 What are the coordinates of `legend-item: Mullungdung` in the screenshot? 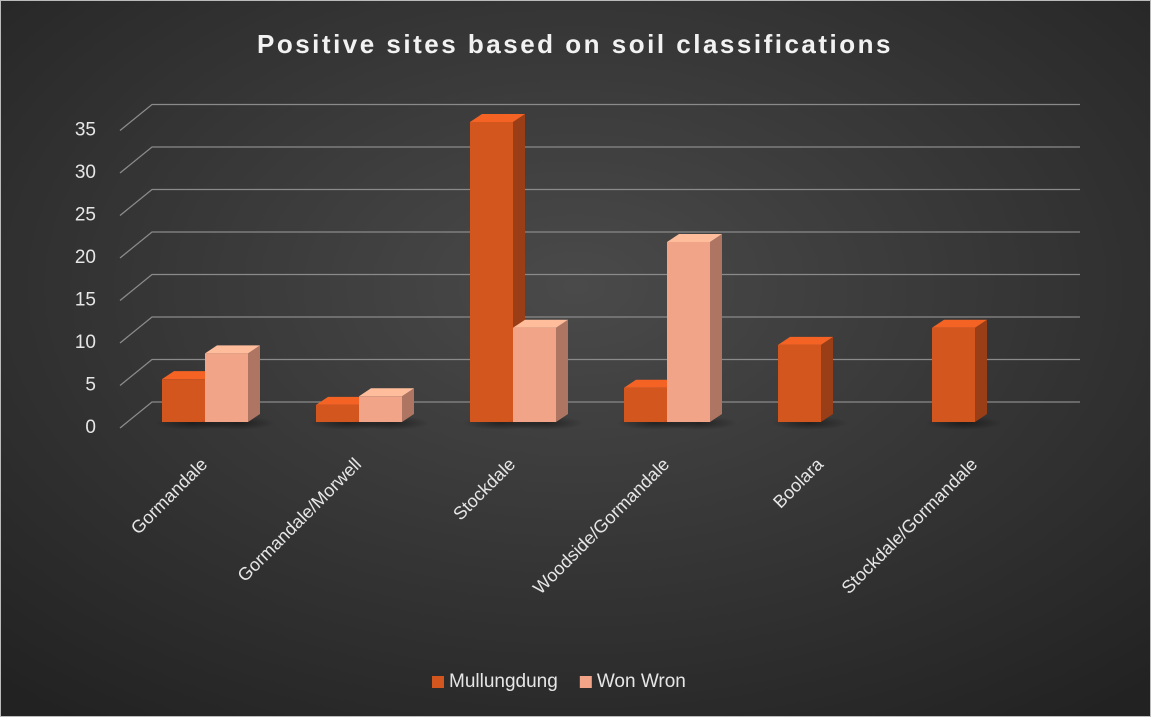 It's located at (495, 681).